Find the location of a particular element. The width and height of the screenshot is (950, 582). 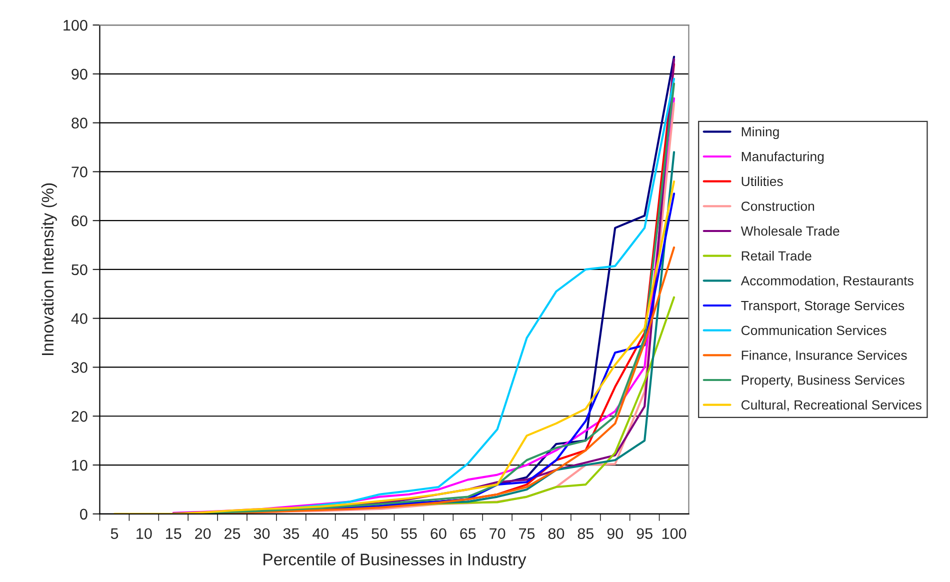

x-tick-label: 95 is located at coordinates (644, 534).